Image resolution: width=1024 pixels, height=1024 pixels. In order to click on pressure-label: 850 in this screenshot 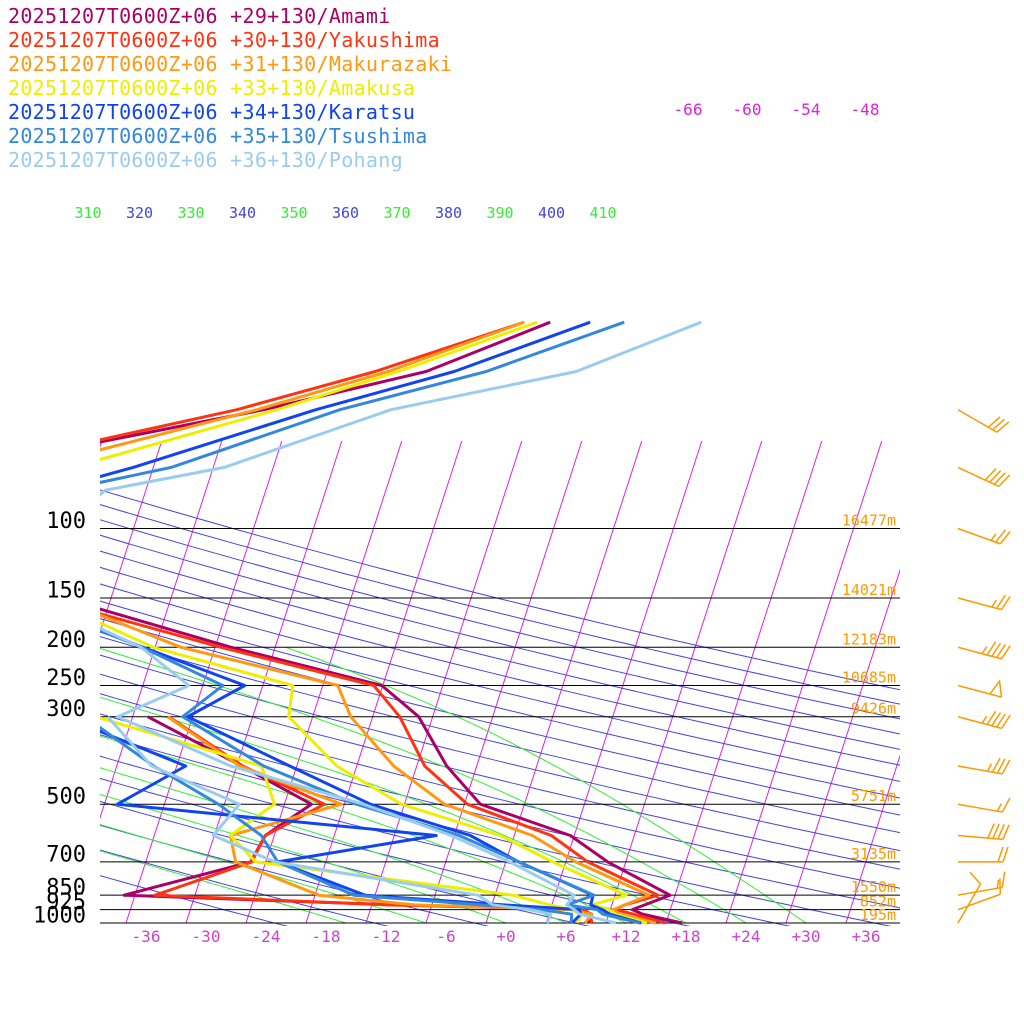, I will do `click(66, 888)`.